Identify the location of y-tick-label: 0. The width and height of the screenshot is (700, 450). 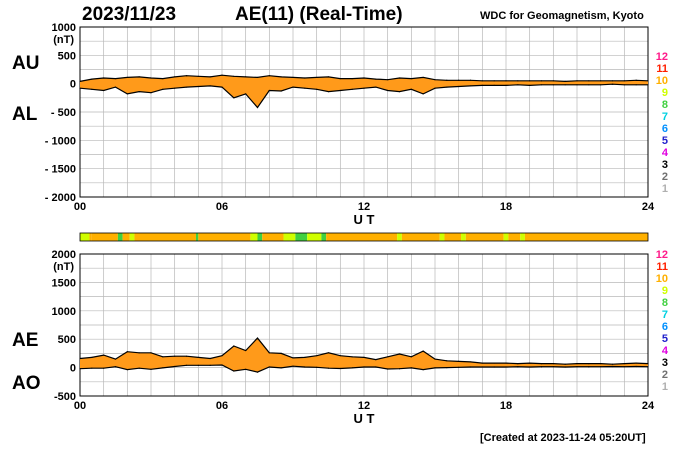
(73, 85).